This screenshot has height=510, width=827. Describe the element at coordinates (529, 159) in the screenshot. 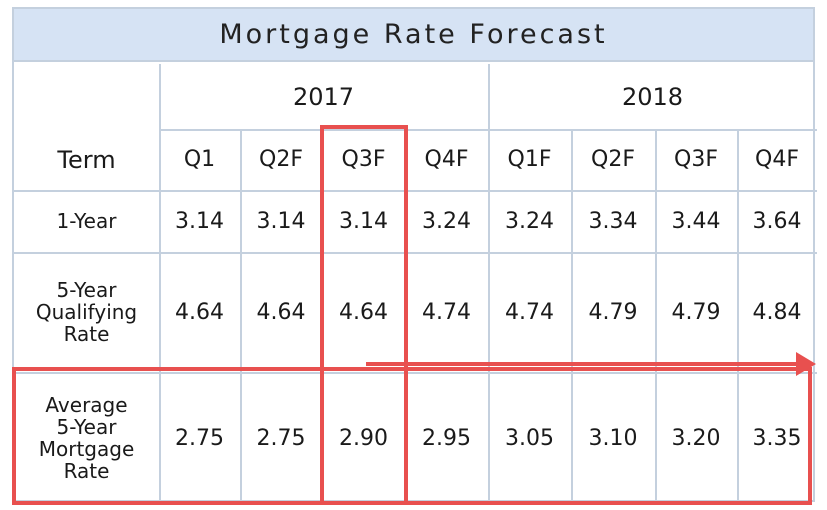

I see `quarter-header: Q1F` at that location.